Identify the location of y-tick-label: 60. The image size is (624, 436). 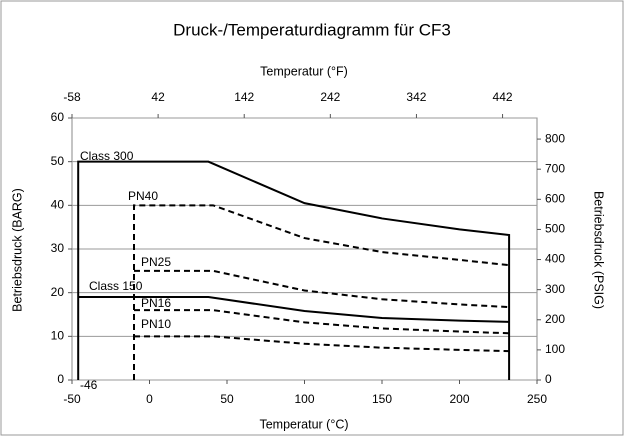
(58, 117).